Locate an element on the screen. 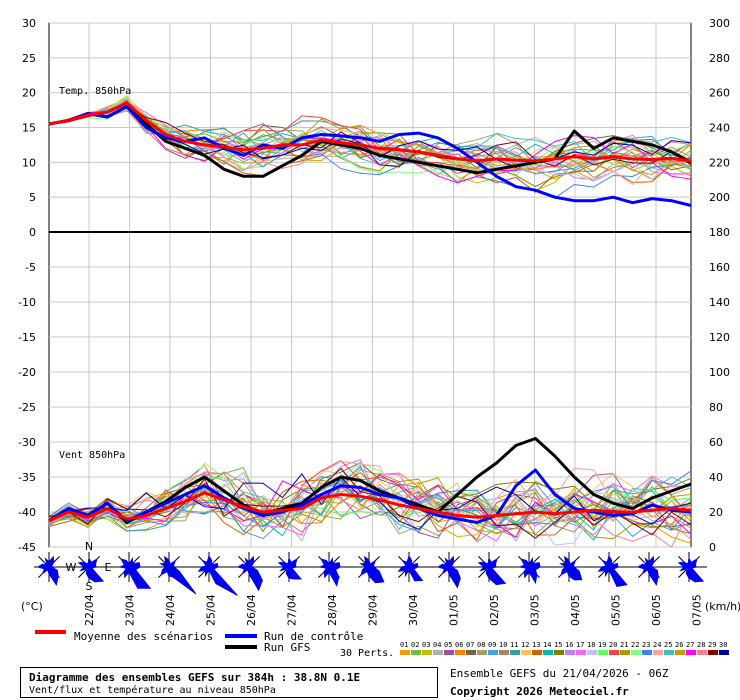  pert-number: 22 is located at coordinates (635, 645).